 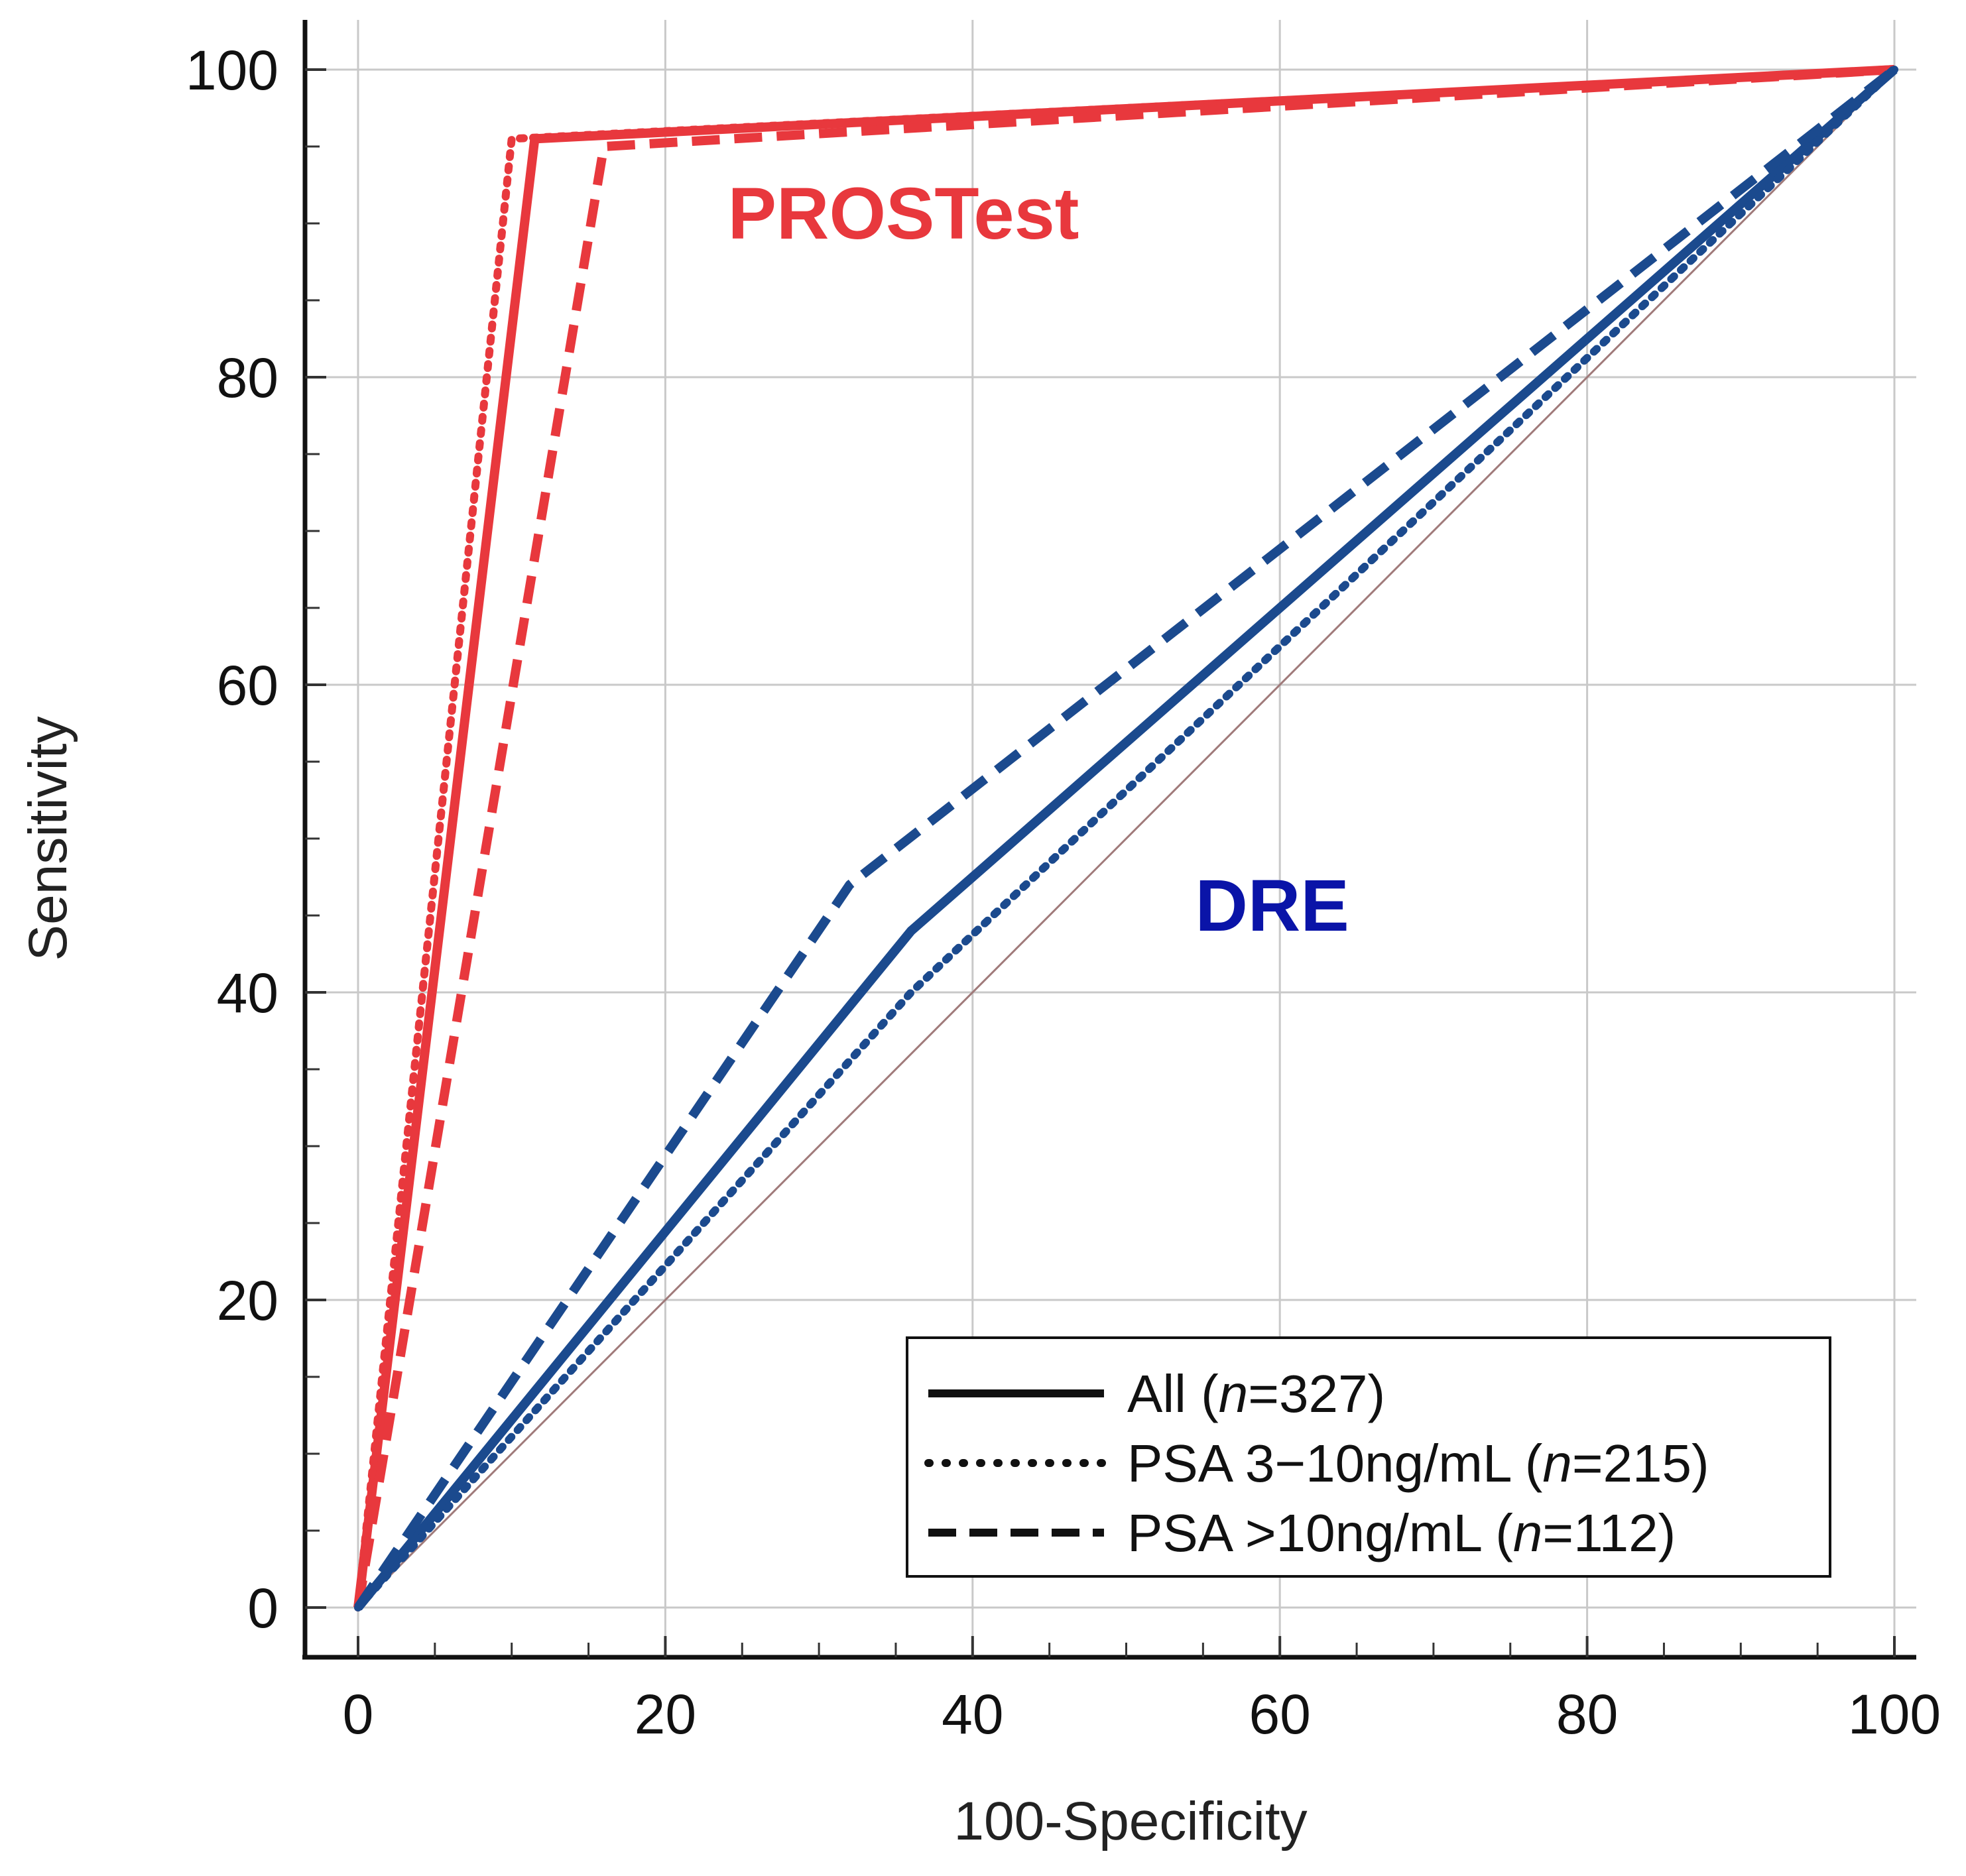 I want to click on x-tick-label: 80, so click(x=1587, y=1714).